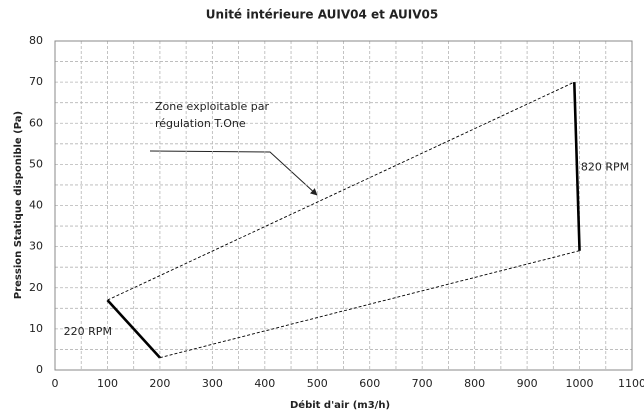  What do you see at coordinates (39, 369) in the screenshot?
I see `y-tick-label: 0` at bounding box center [39, 369].